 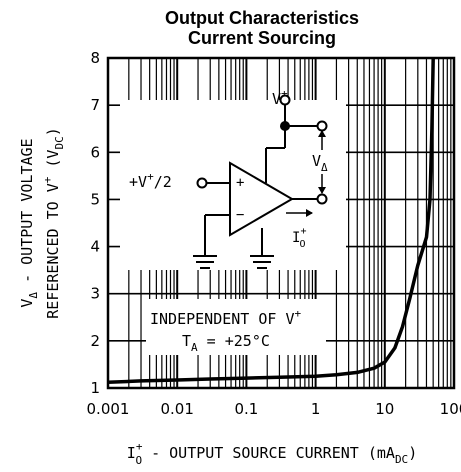 I want to click on y-tick-label: 4, so click(x=95, y=247).